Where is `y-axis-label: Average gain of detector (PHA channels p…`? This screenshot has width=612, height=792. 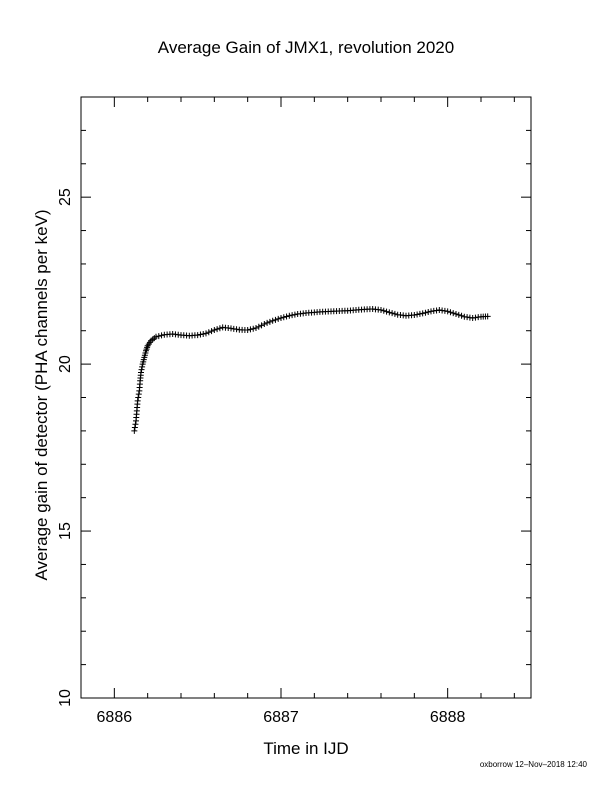 y-axis-label: Average gain of detector (PHA channels p… is located at coordinates (41, 394).